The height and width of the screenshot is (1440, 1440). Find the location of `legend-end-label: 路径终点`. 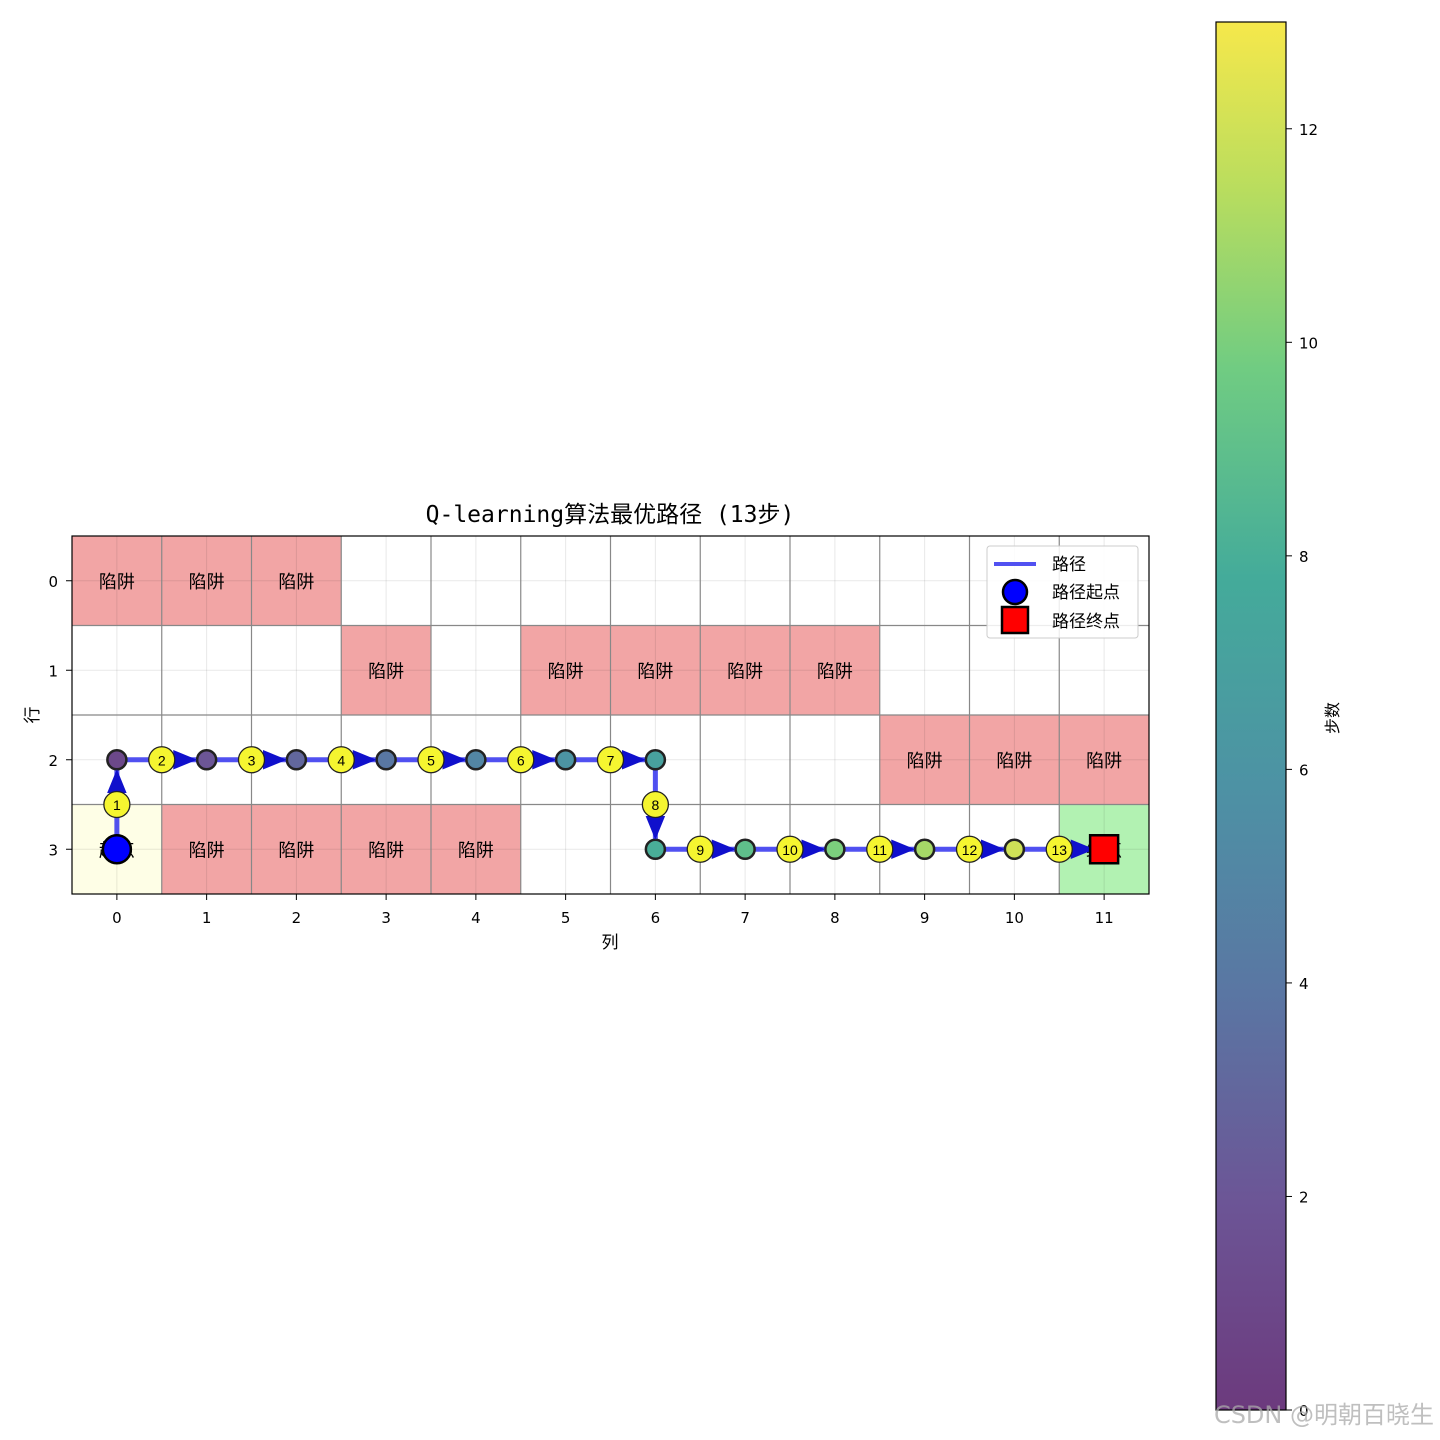

legend-end-label: 路径终点 is located at coordinates (1086, 622).